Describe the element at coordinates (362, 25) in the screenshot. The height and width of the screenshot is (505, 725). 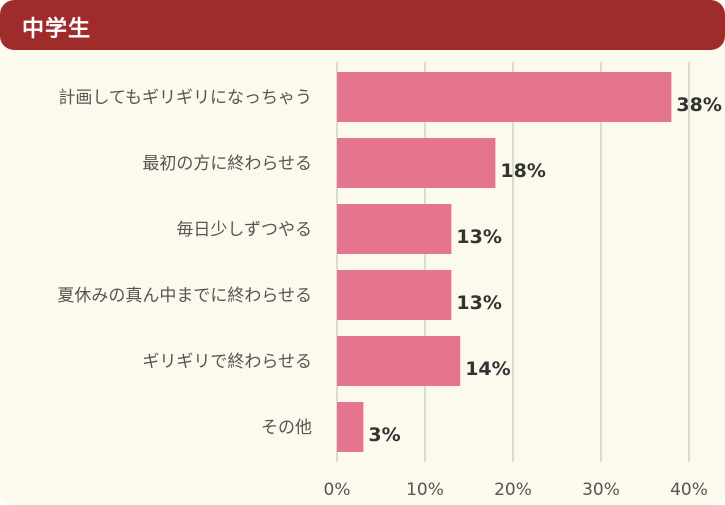
I see `chart-header: 中学生` at that location.